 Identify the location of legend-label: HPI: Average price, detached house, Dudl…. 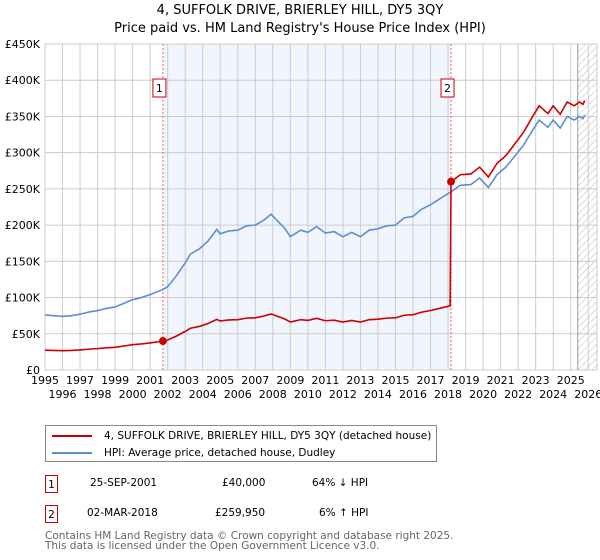
(220, 453).